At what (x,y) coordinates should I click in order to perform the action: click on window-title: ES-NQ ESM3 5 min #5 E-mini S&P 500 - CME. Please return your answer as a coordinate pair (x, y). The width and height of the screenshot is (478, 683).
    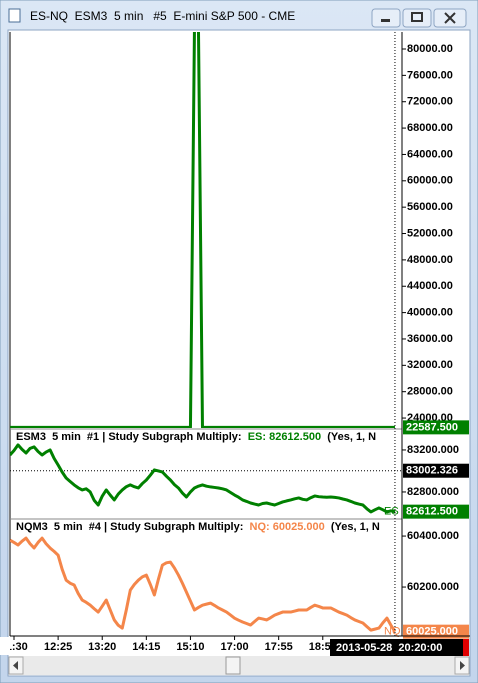
    Looking at the image, I should click on (162, 16).